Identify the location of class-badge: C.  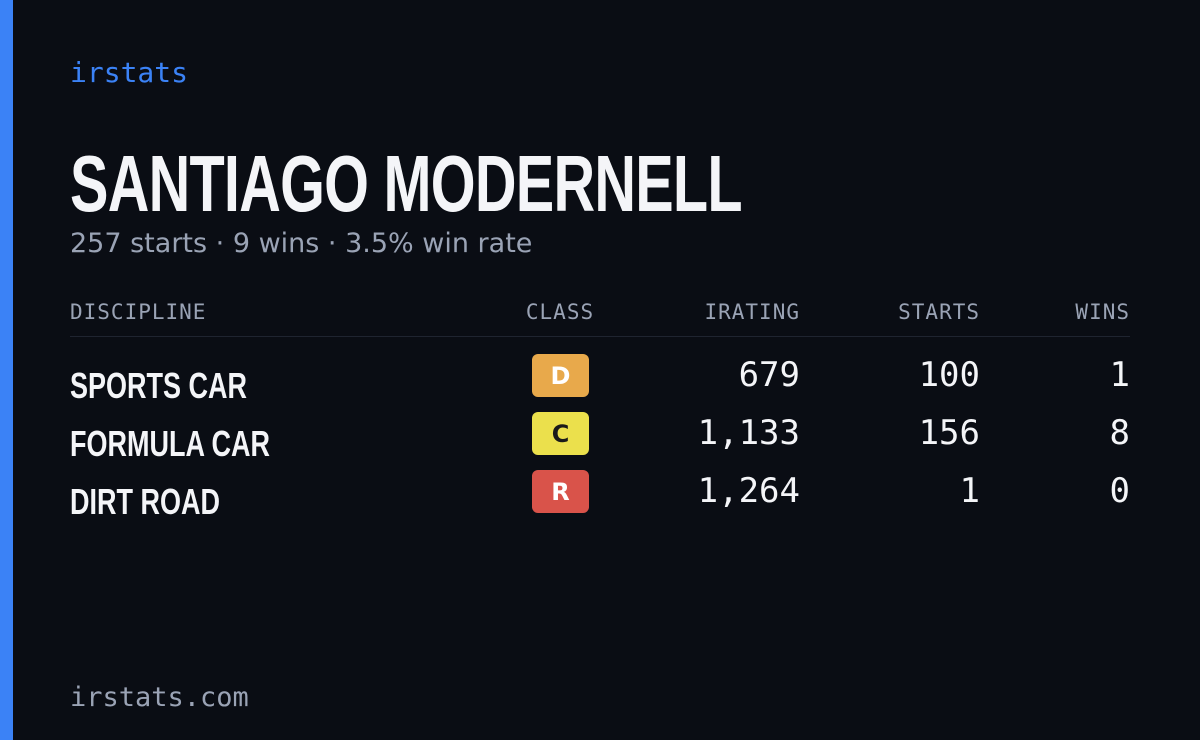
(560, 433).